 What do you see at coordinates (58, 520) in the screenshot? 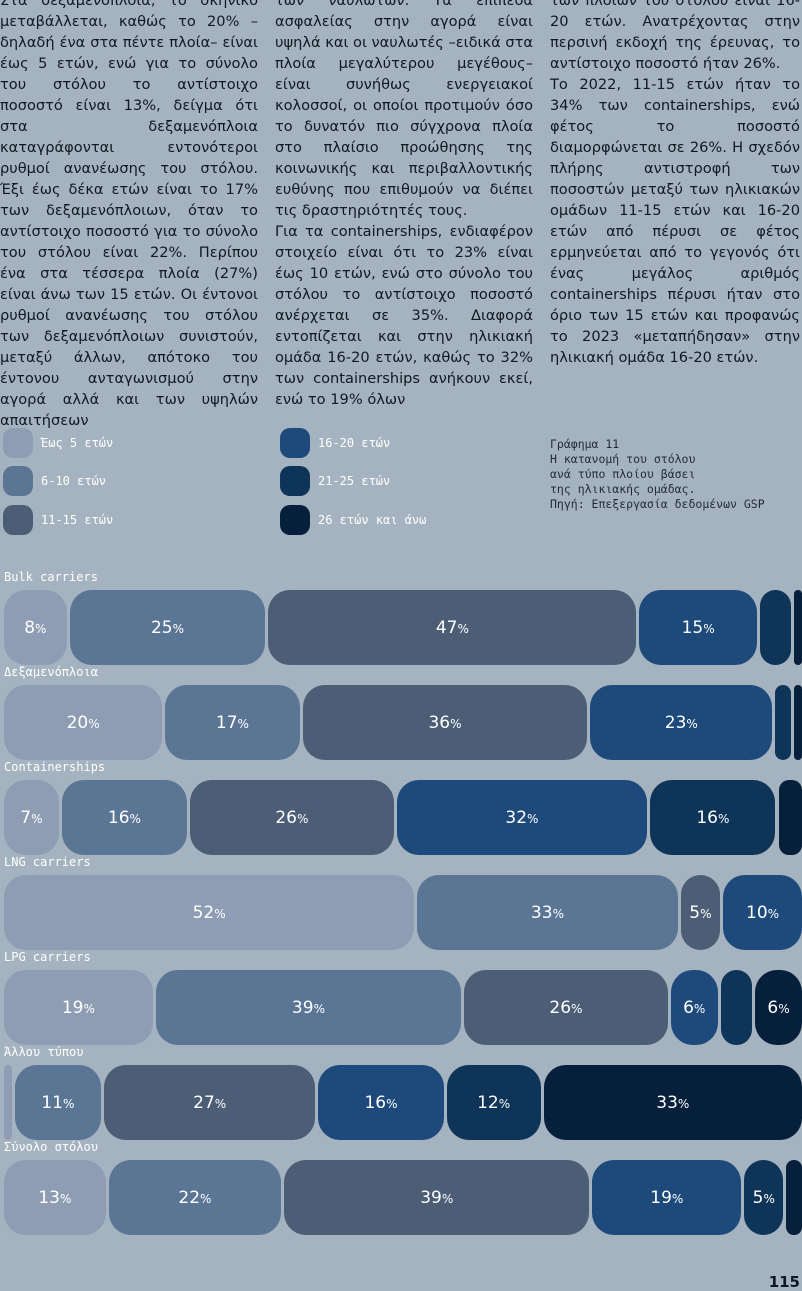
I see `legend-item: 11-15 ετών` at bounding box center [58, 520].